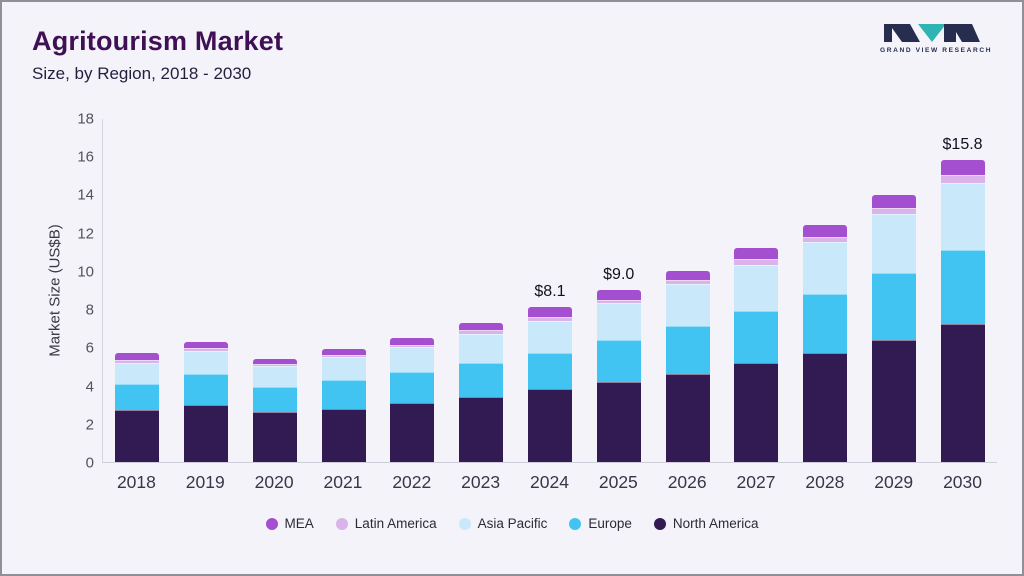  Describe the element at coordinates (142, 73) in the screenshot. I see `page-subtitle: Size, by Region, 2018 - 2030` at that location.